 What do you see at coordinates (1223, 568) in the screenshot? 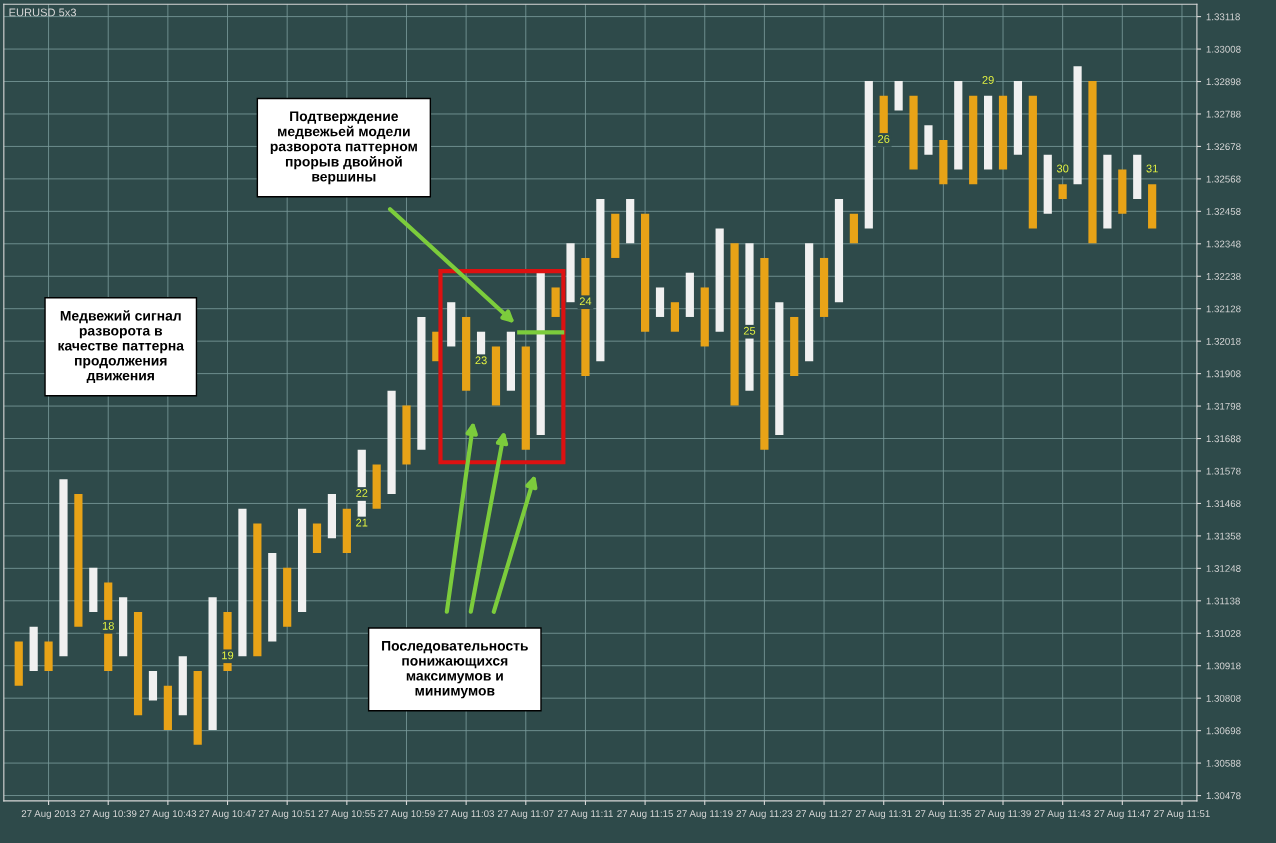
I see `y-tick-label: 1.31248` at bounding box center [1223, 568].